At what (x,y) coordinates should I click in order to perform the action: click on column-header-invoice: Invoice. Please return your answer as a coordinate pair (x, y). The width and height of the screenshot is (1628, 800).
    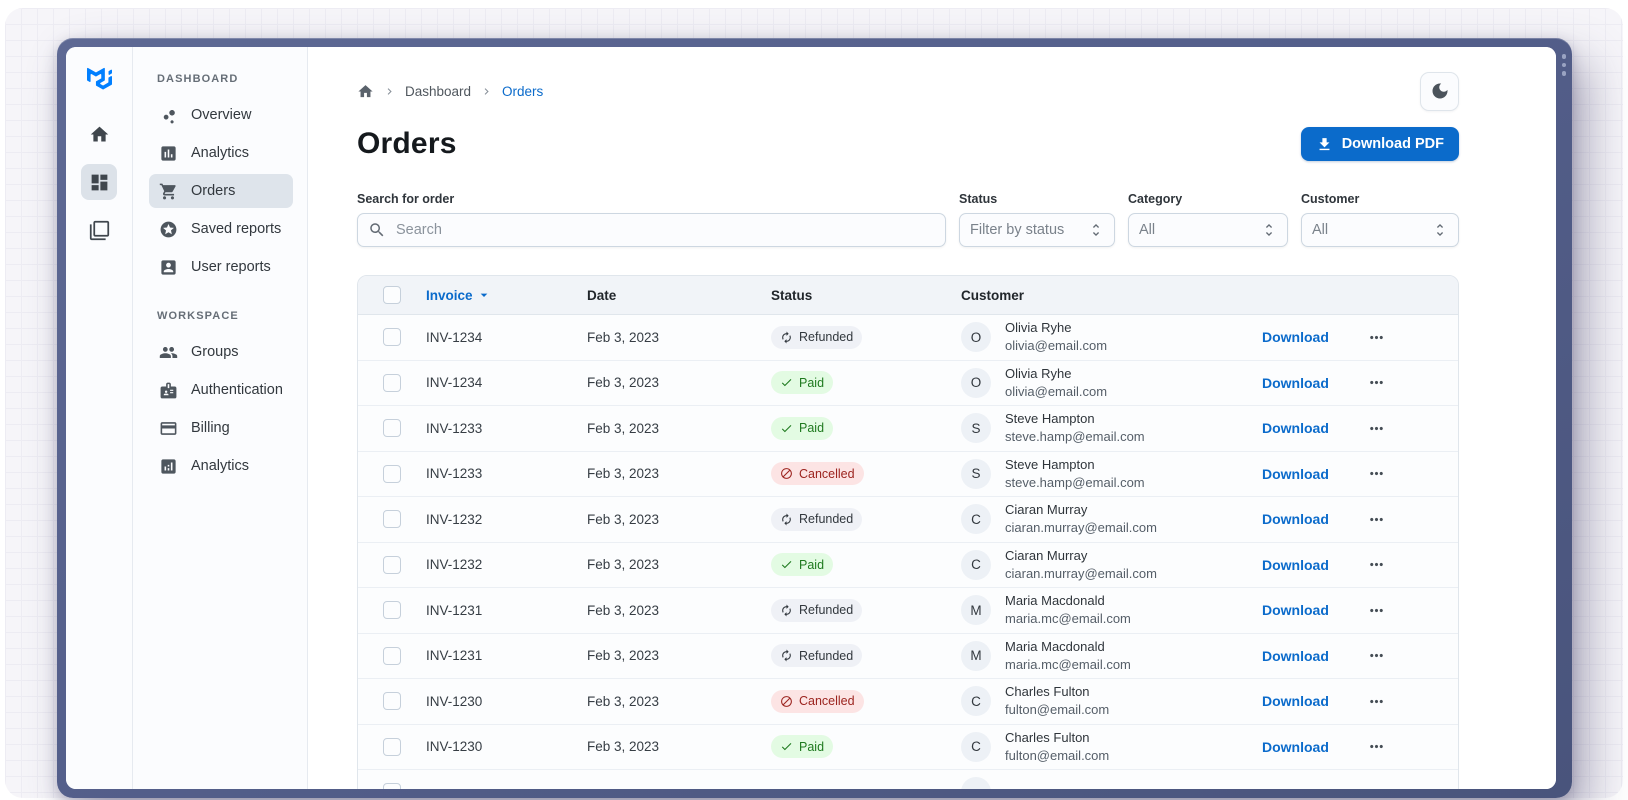
    Looking at the image, I should click on (506, 295).